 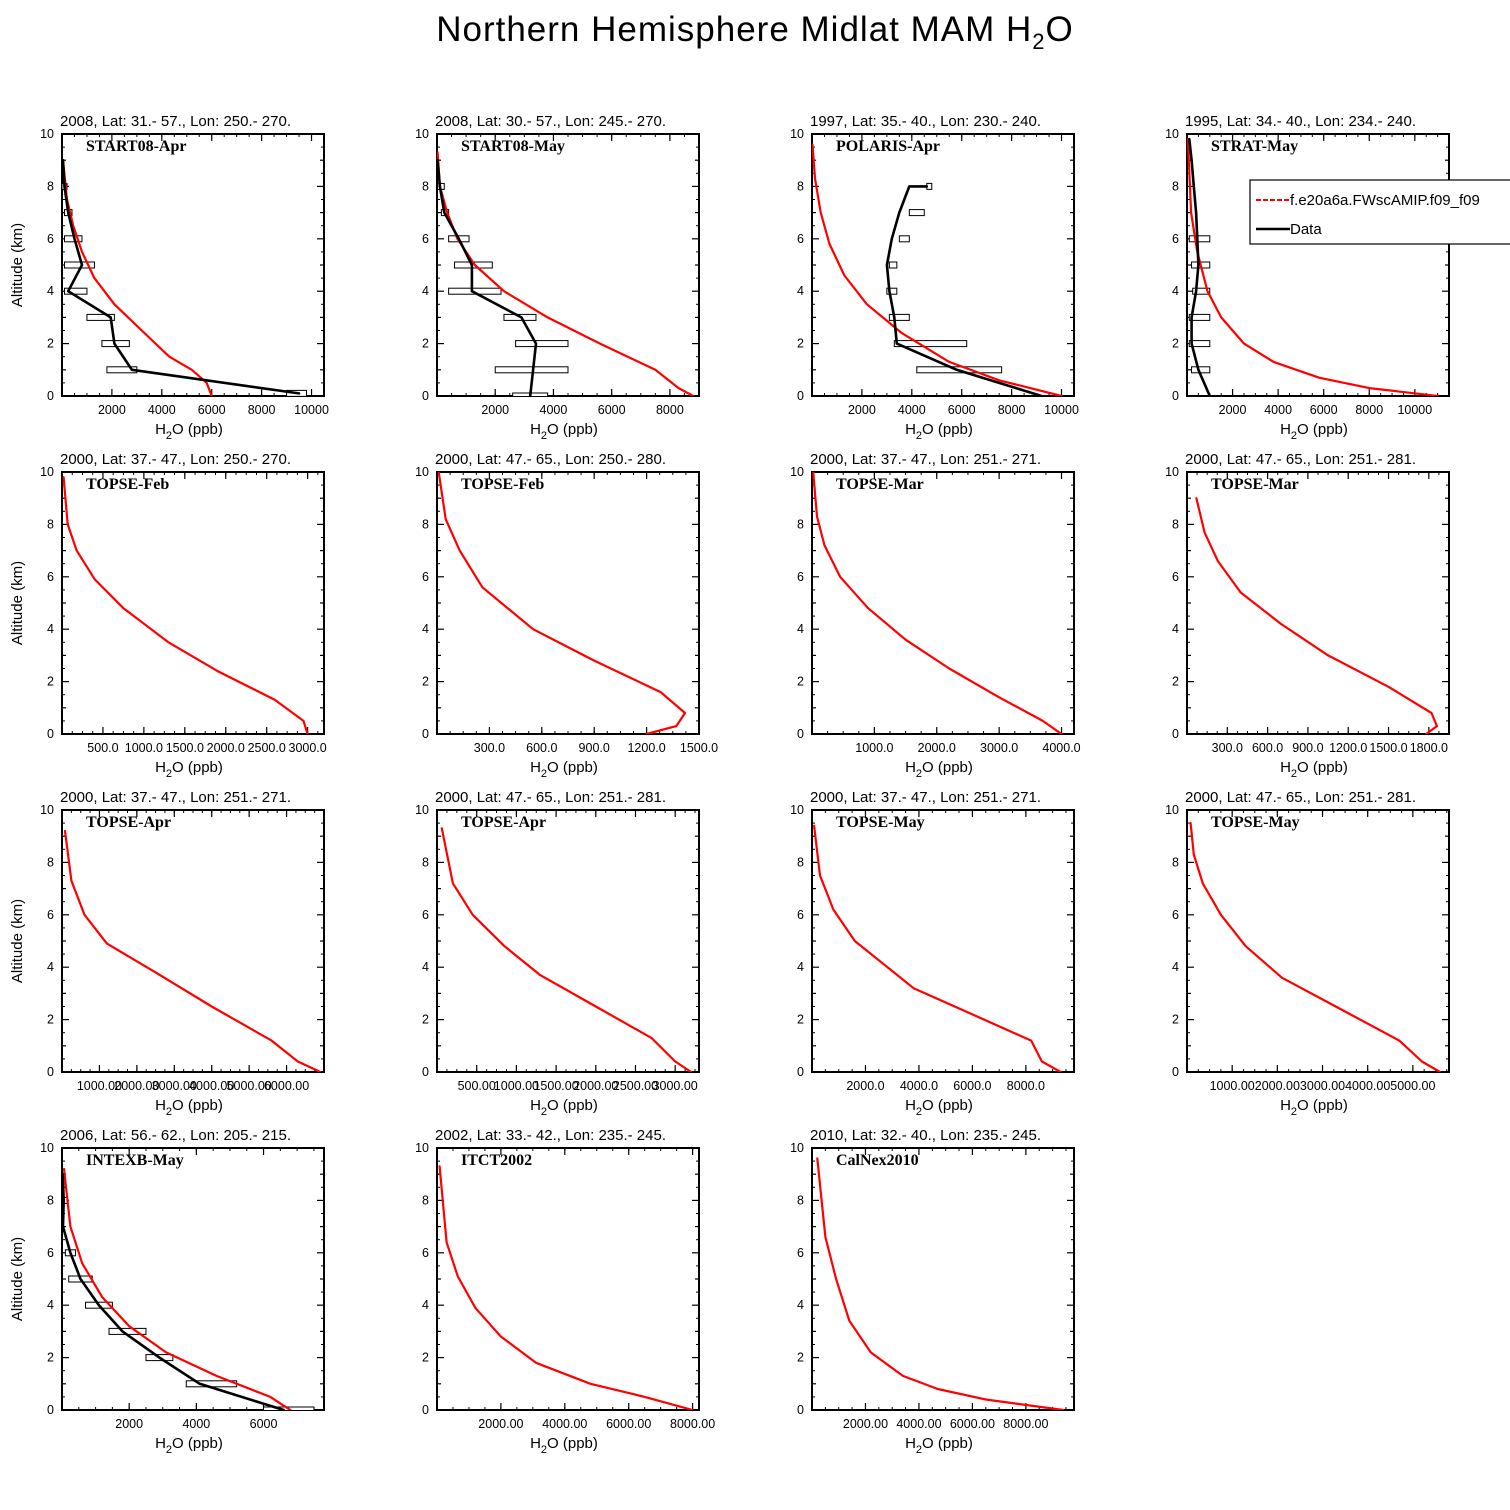 What do you see at coordinates (925, 459) in the screenshot?
I see `panel-header: 2000, Lat: 37.- 47., Lon: 251.- 271.` at bounding box center [925, 459].